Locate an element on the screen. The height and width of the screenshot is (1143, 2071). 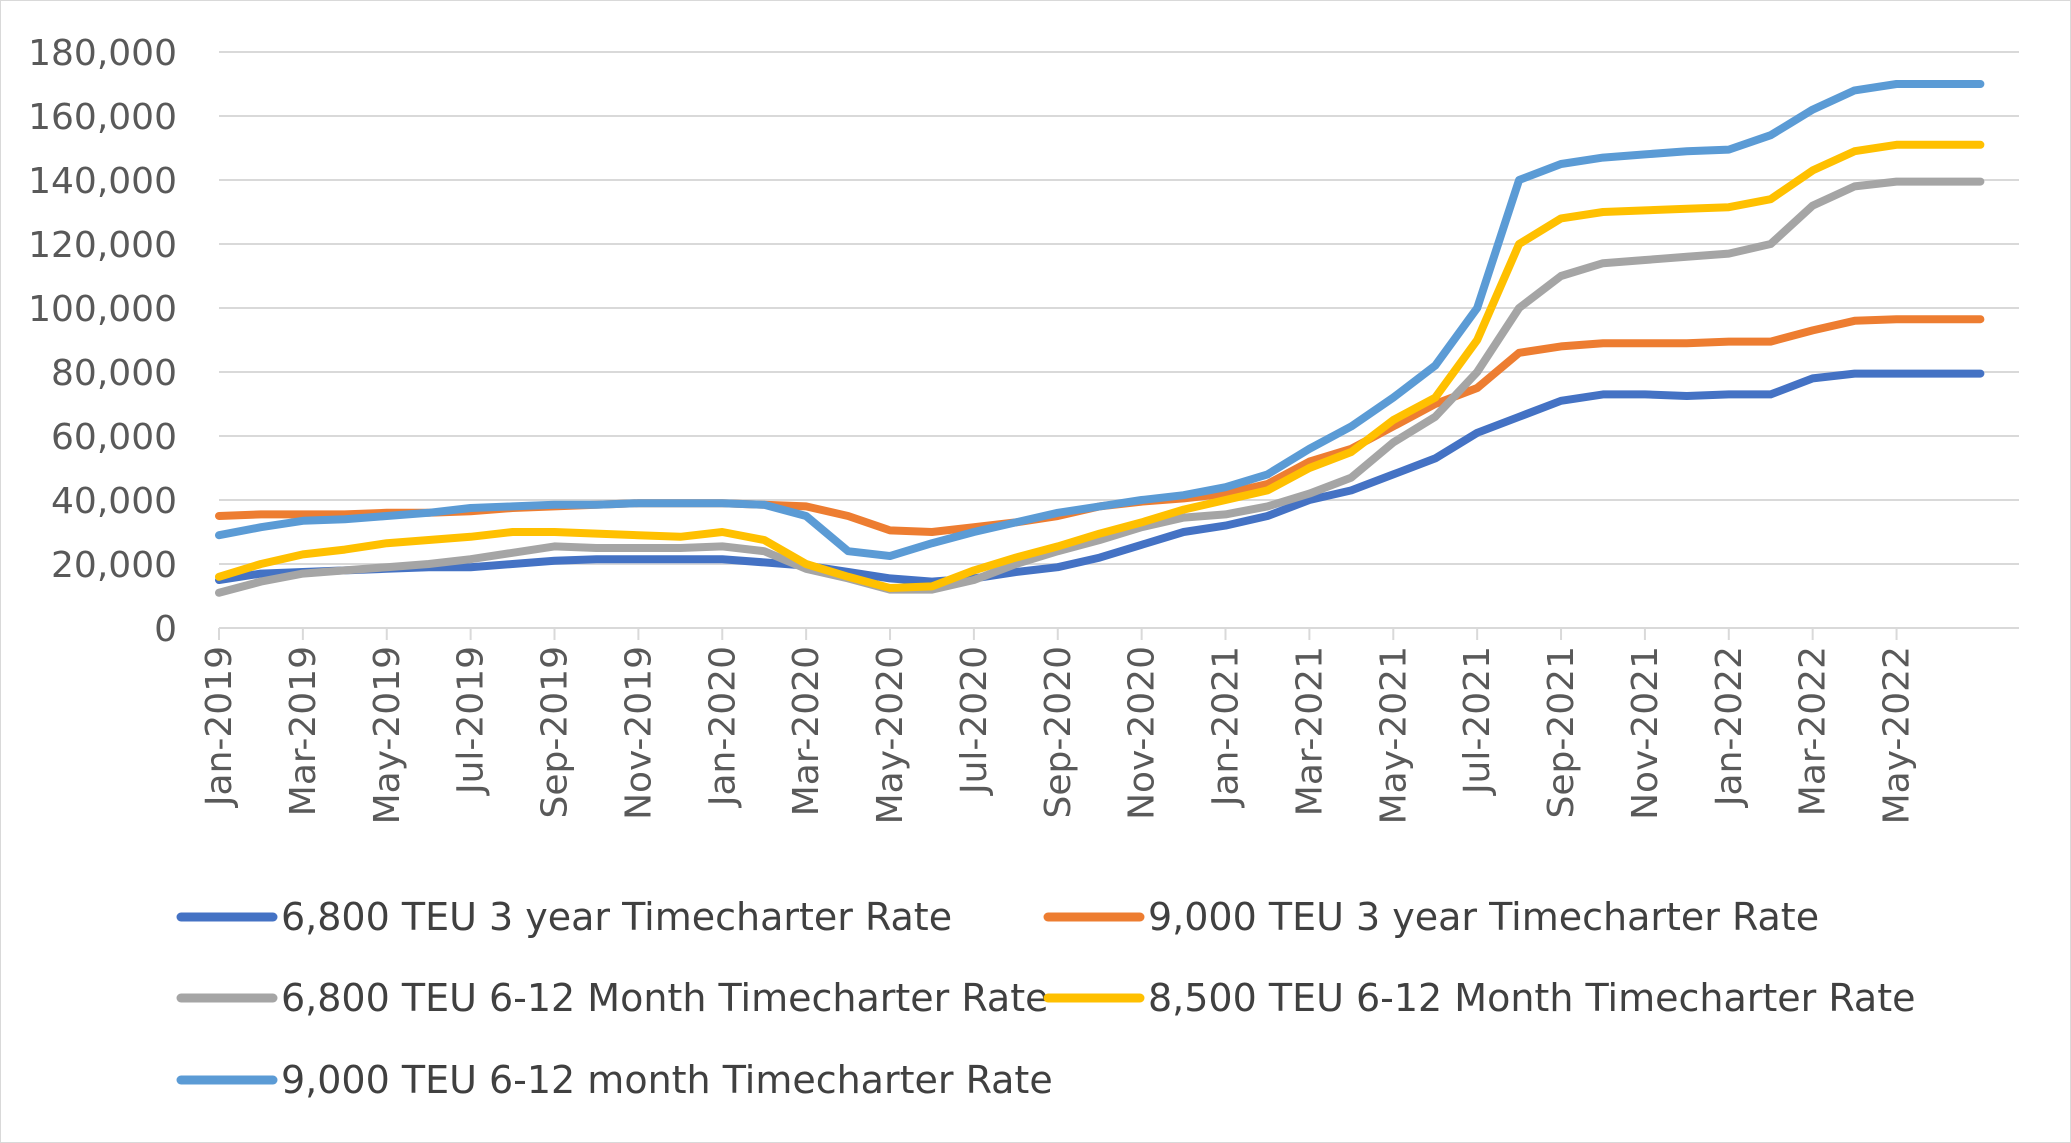
x-tick-label: Nov-2021 is located at coordinates (1645, 733).